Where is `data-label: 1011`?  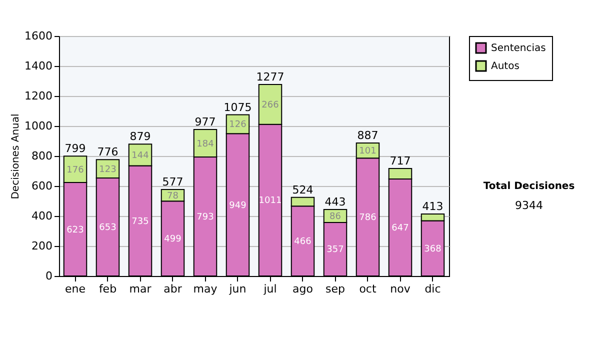
data-label: 1011 is located at coordinates (270, 201).